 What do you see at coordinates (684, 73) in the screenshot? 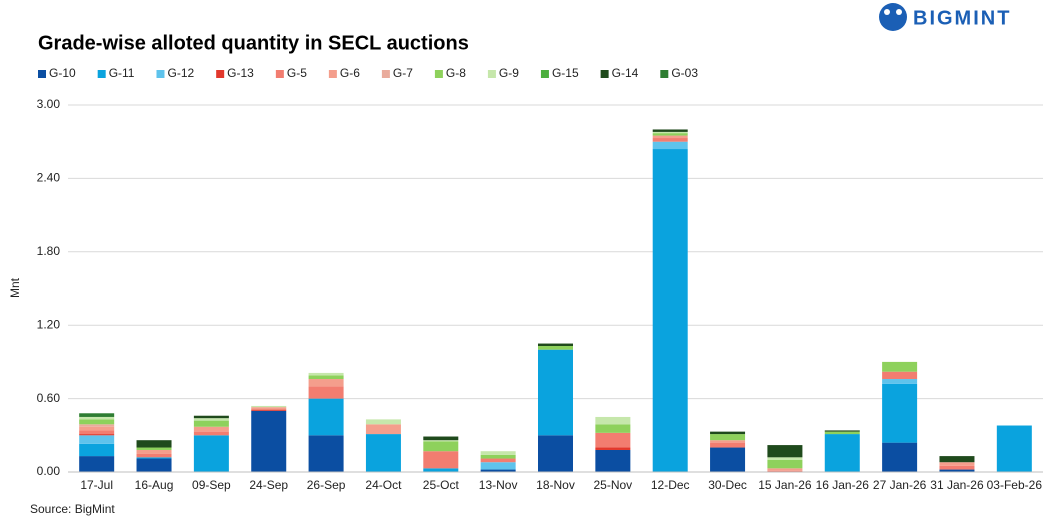
I see `legend-label: G-03` at bounding box center [684, 73].